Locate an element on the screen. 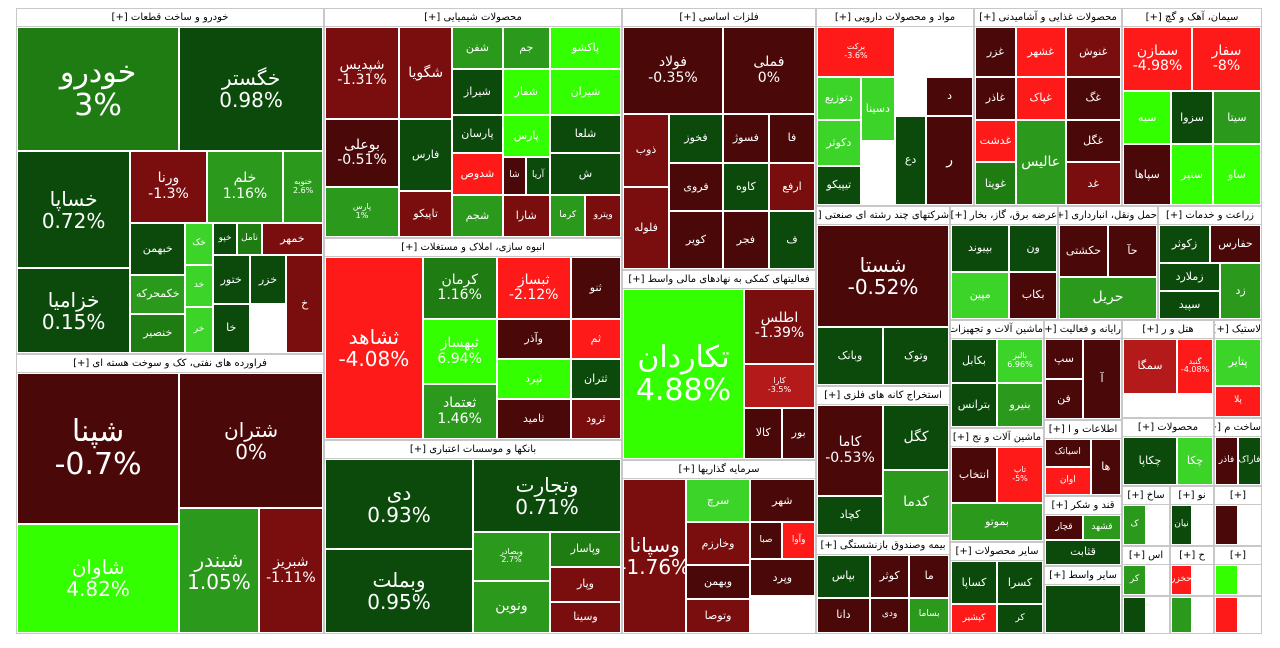 Image resolution: width=1280 pixels, height=648 pixels. stock-tile: پاکشو is located at coordinates (585, 48).